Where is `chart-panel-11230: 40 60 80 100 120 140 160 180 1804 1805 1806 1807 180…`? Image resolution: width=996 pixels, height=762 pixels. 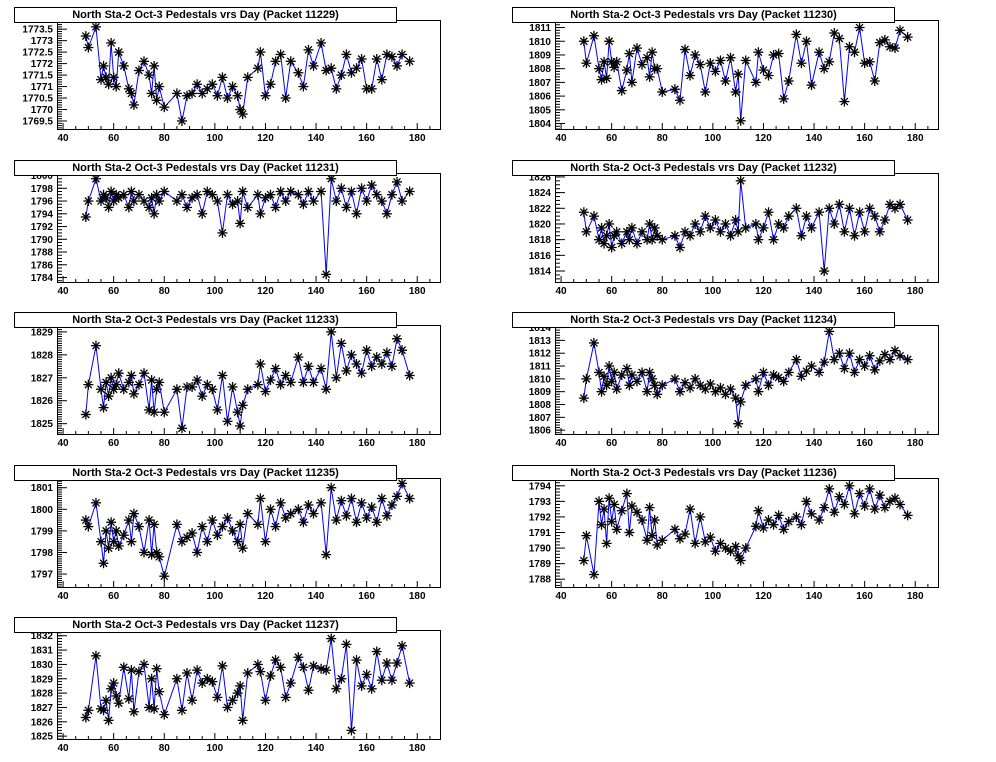
chart-panel-11230: 40 60 80 100 120 140 160 180 1804 1805 1806 1807 180… is located at coordinates (747, 76).